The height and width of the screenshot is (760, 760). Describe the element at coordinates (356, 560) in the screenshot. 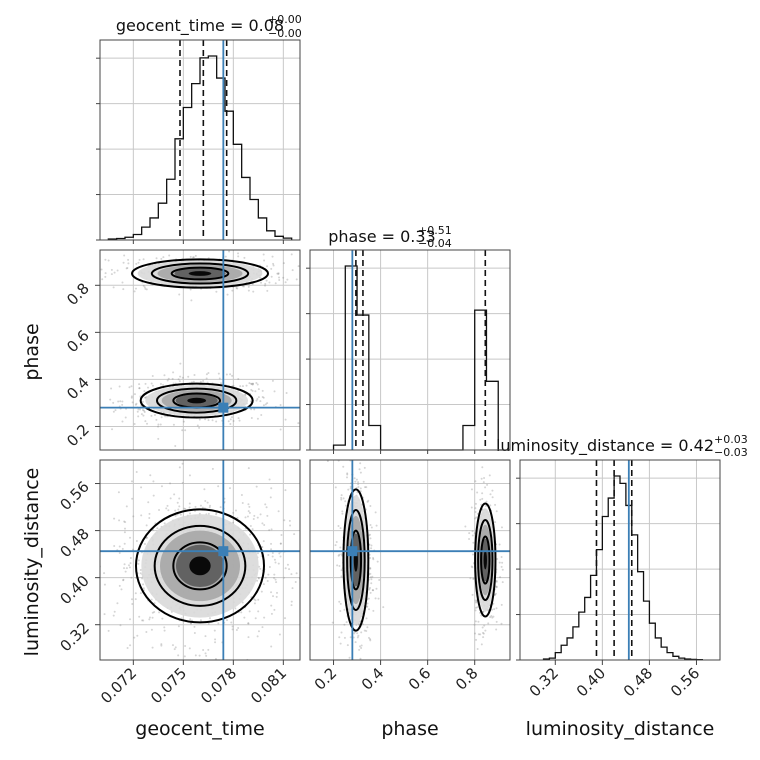

I see `contour-line` at that location.